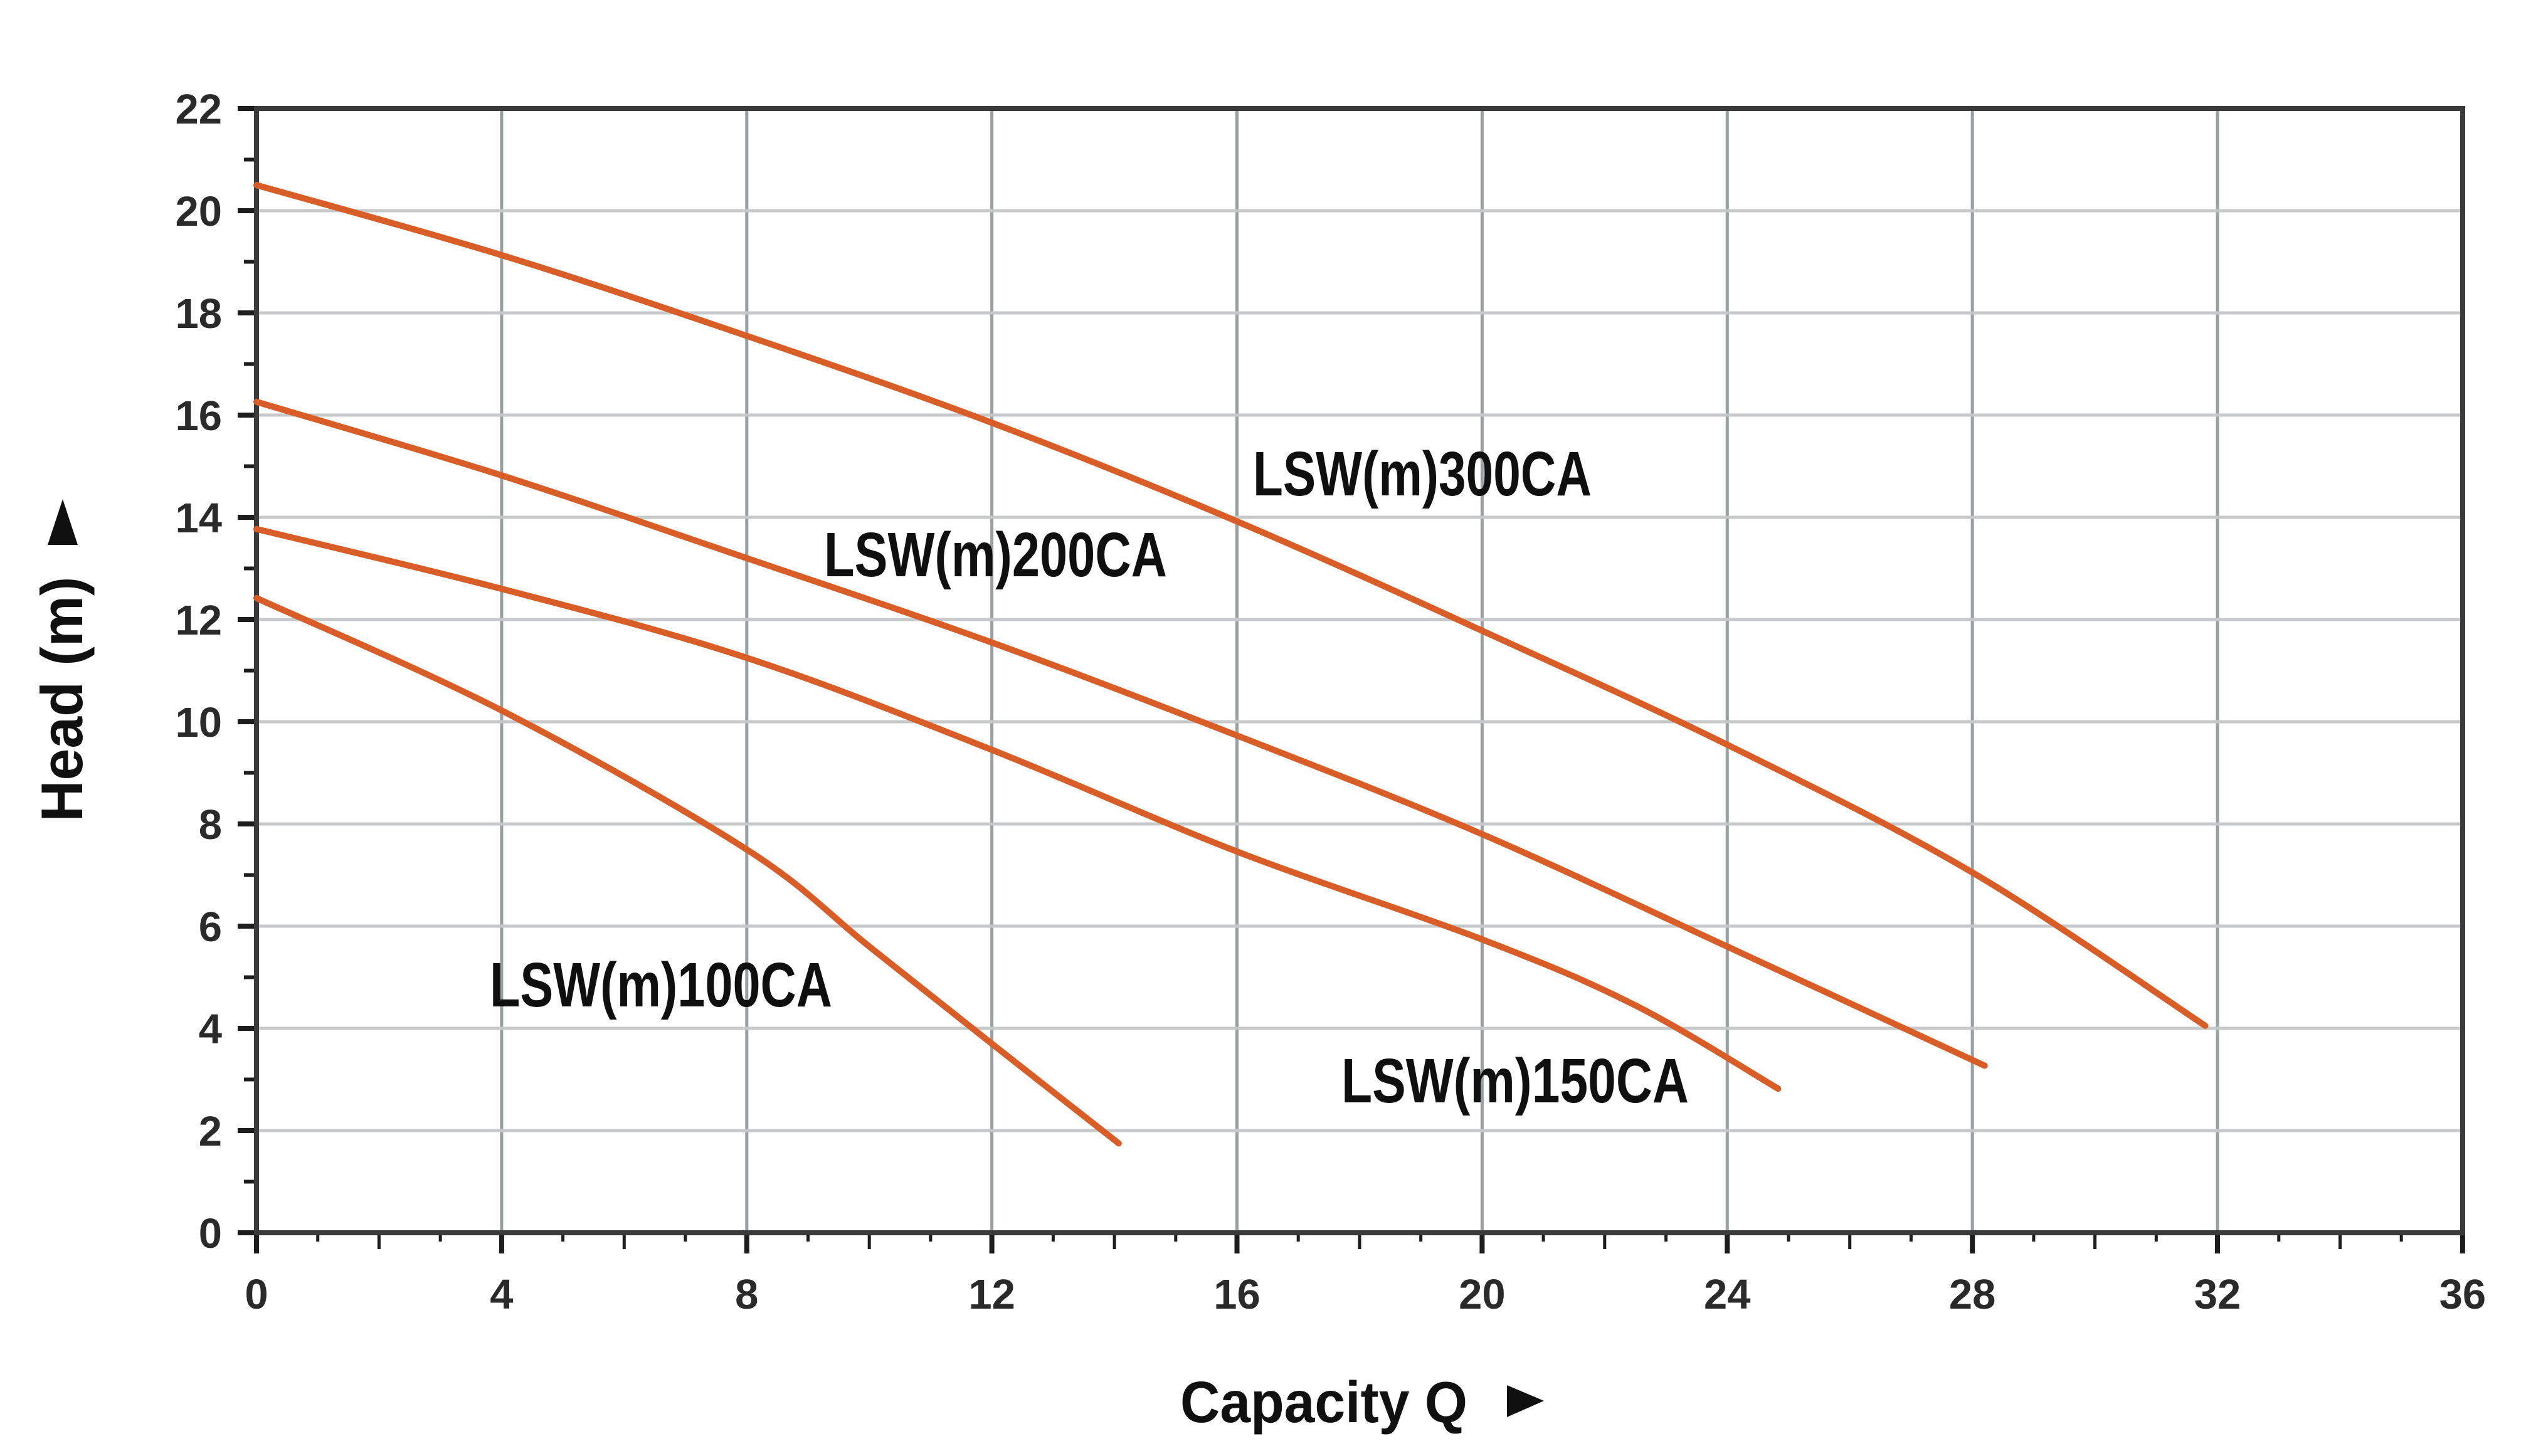 This screenshot has width=2521, height=1456. I want to click on svg-text: Capacity Q, so click(1323, 1402).